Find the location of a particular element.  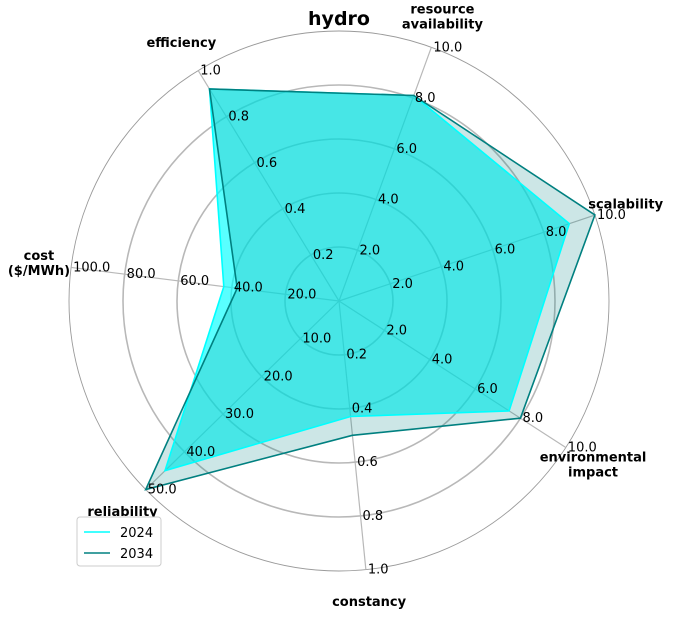

axis-label: efficiency is located at coordinates (181, 43).